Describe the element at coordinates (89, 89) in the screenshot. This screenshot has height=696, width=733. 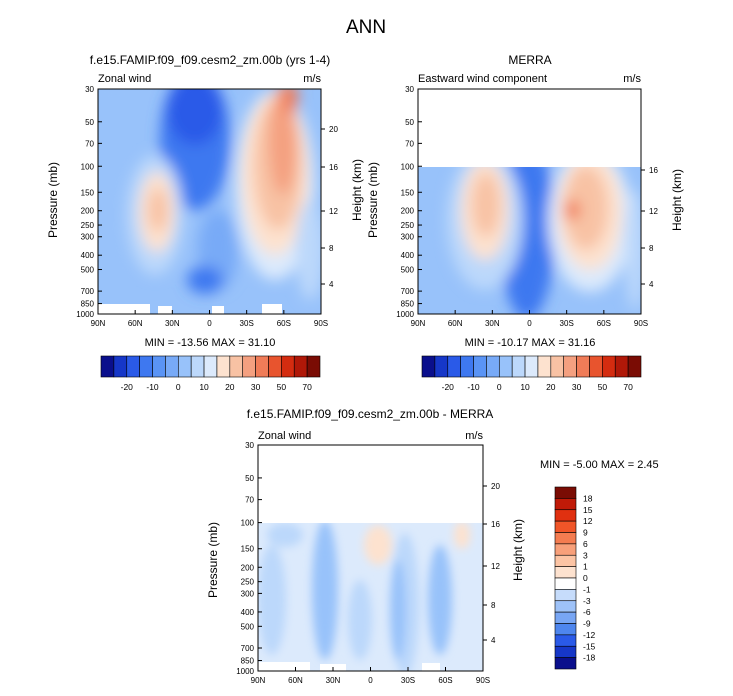
I see `pressure-tick-label: 30` at that location.